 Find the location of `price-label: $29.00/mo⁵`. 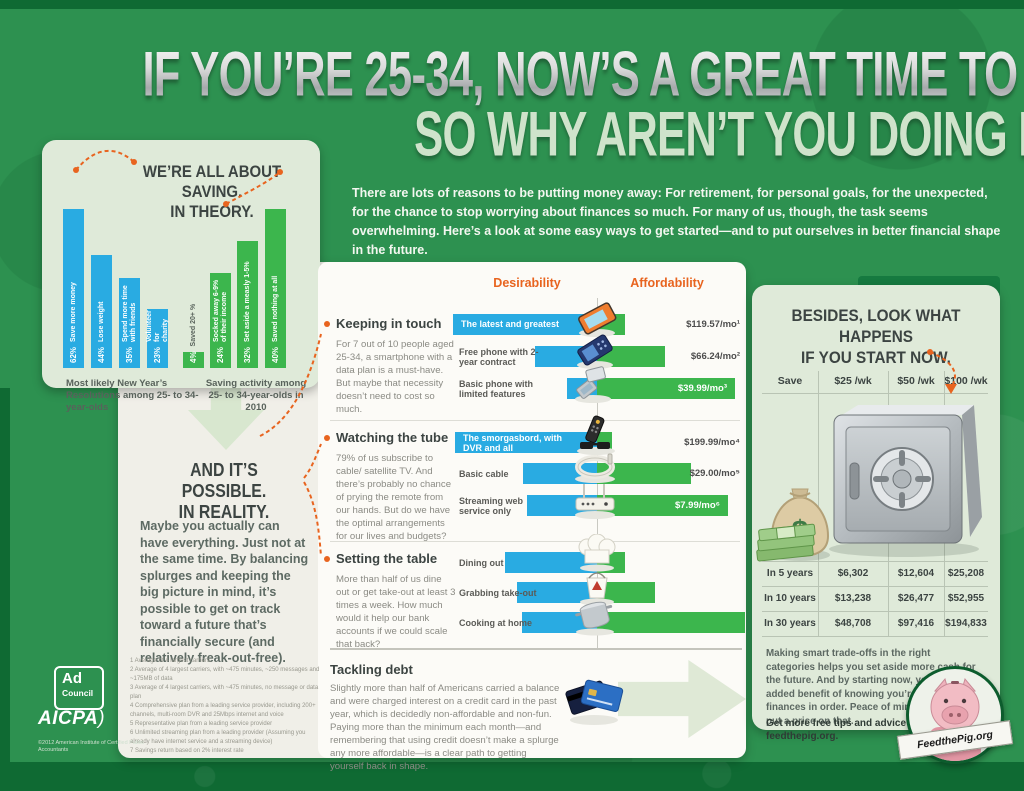

price-label: $29.00/mo⁵ is located at coordinates (714, 473).